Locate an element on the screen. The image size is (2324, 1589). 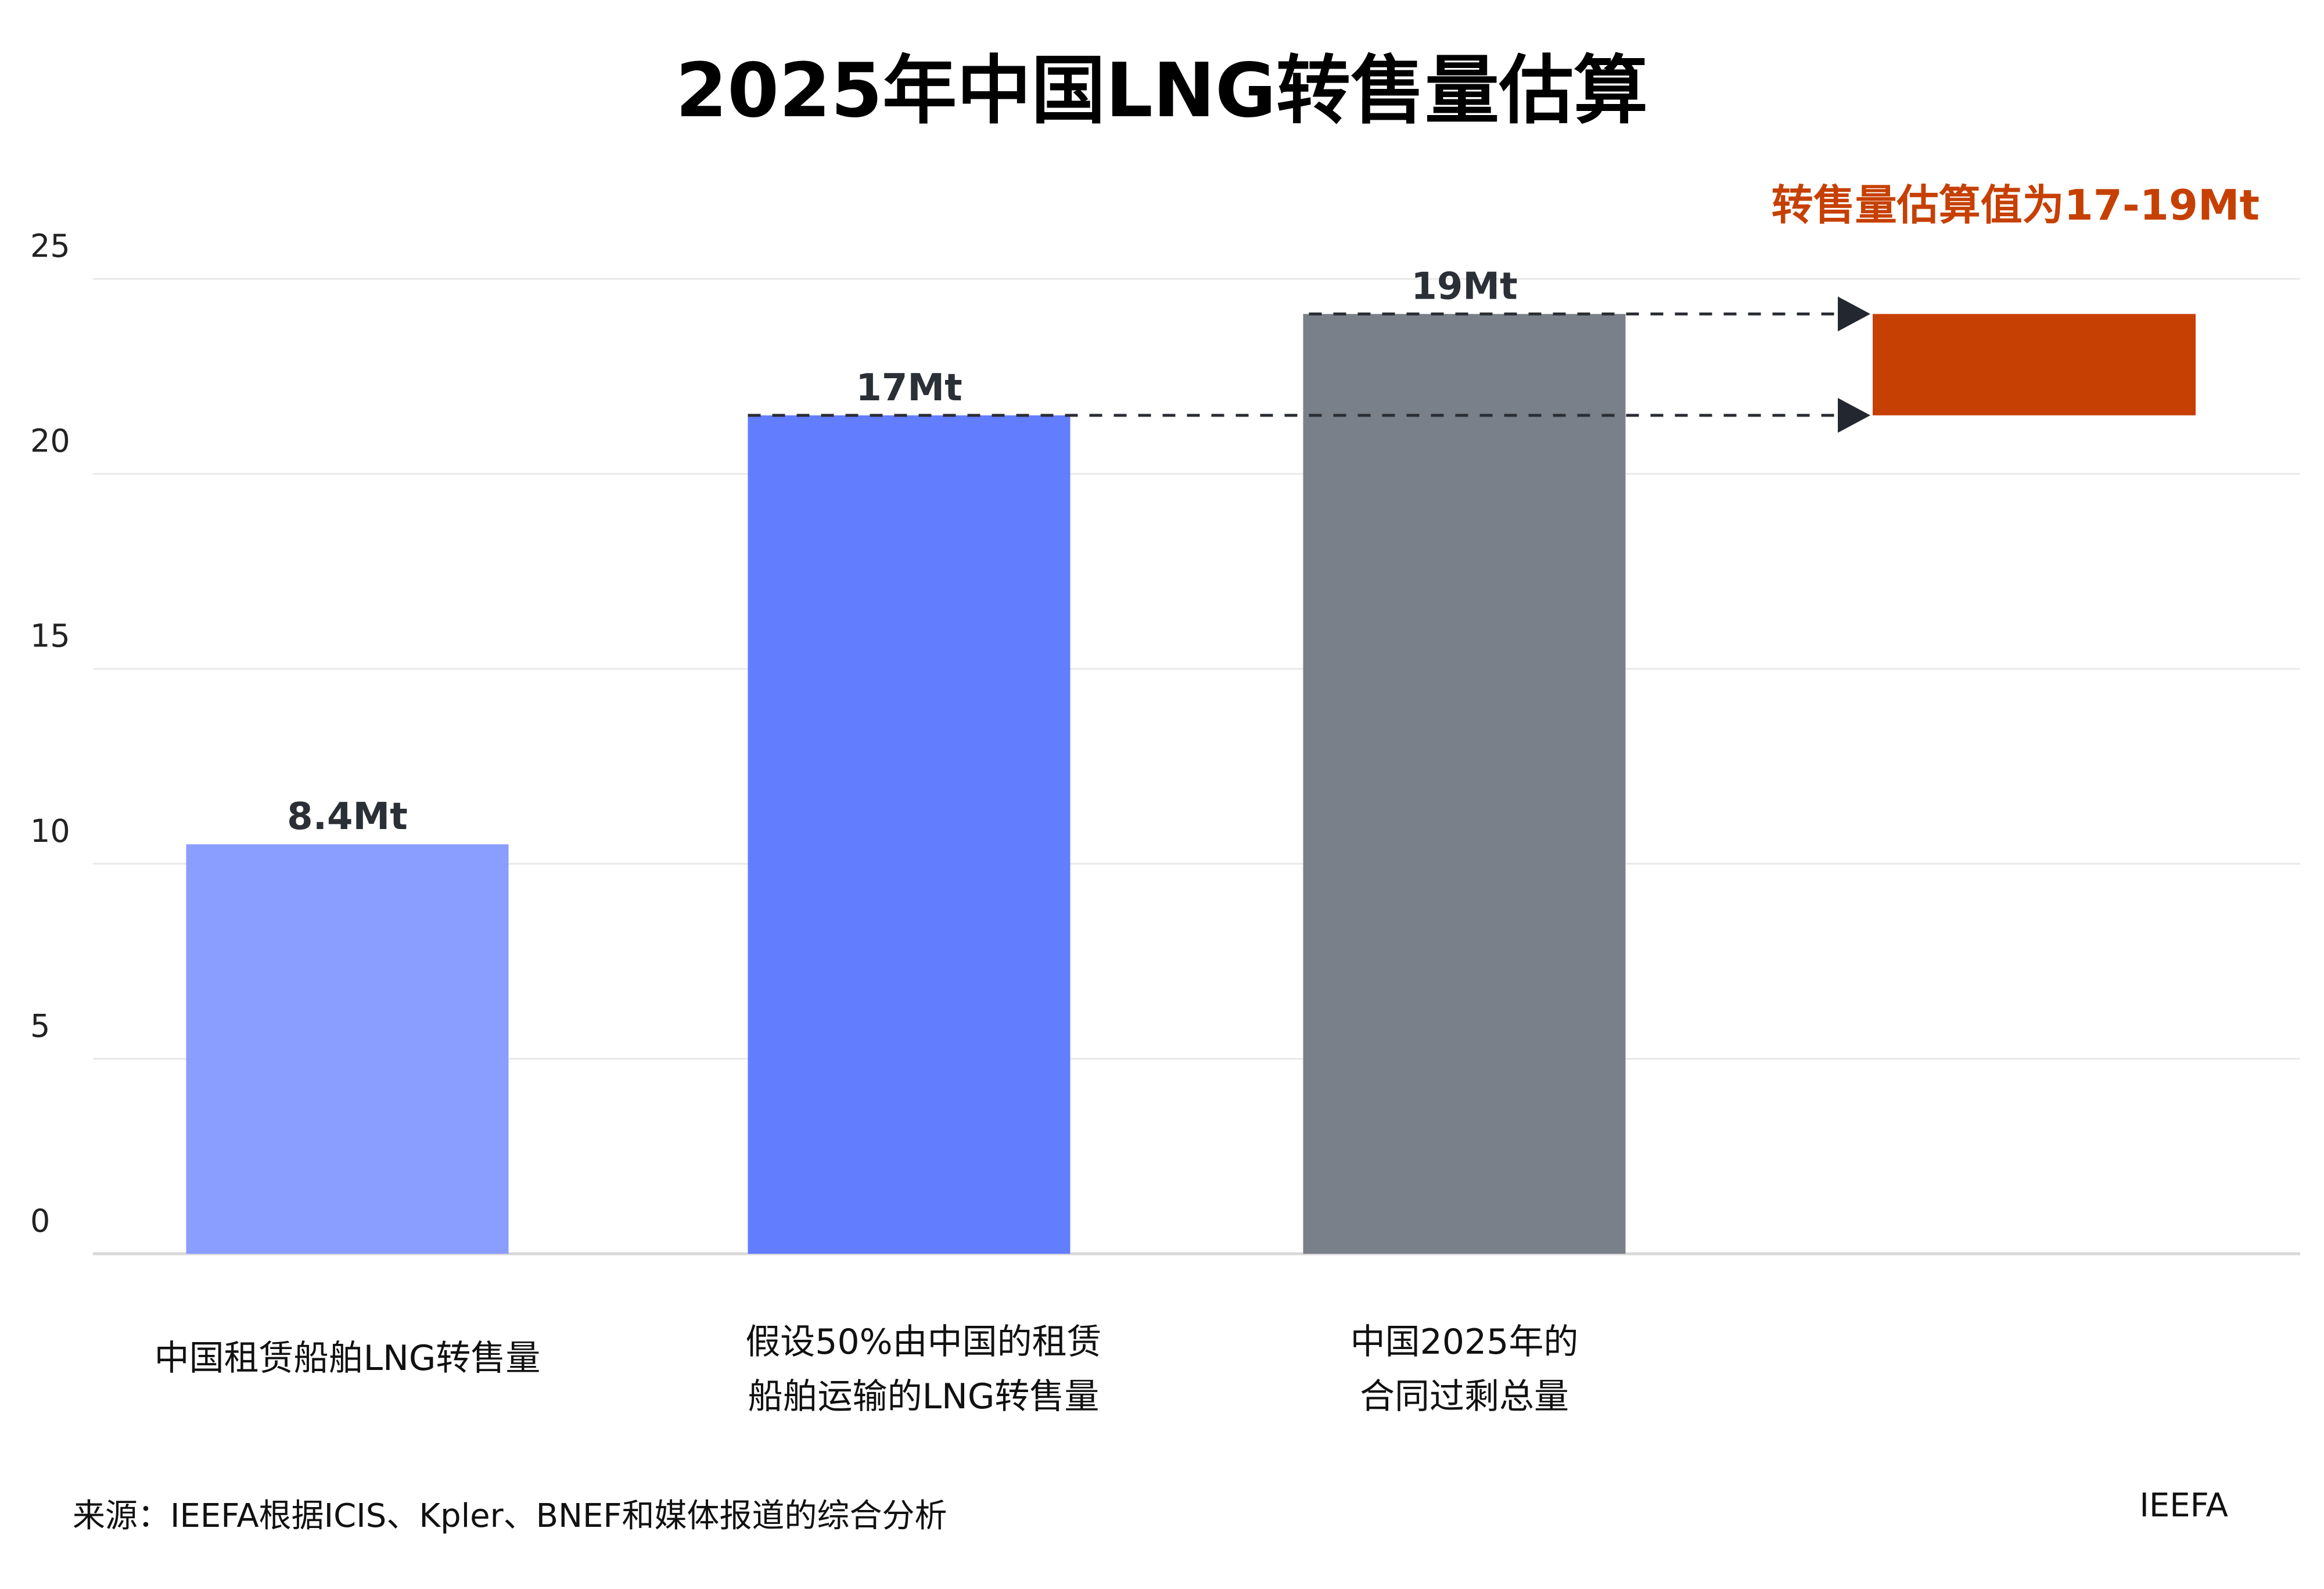
y-tick-label: 15 is located at coordinates (50, 636).